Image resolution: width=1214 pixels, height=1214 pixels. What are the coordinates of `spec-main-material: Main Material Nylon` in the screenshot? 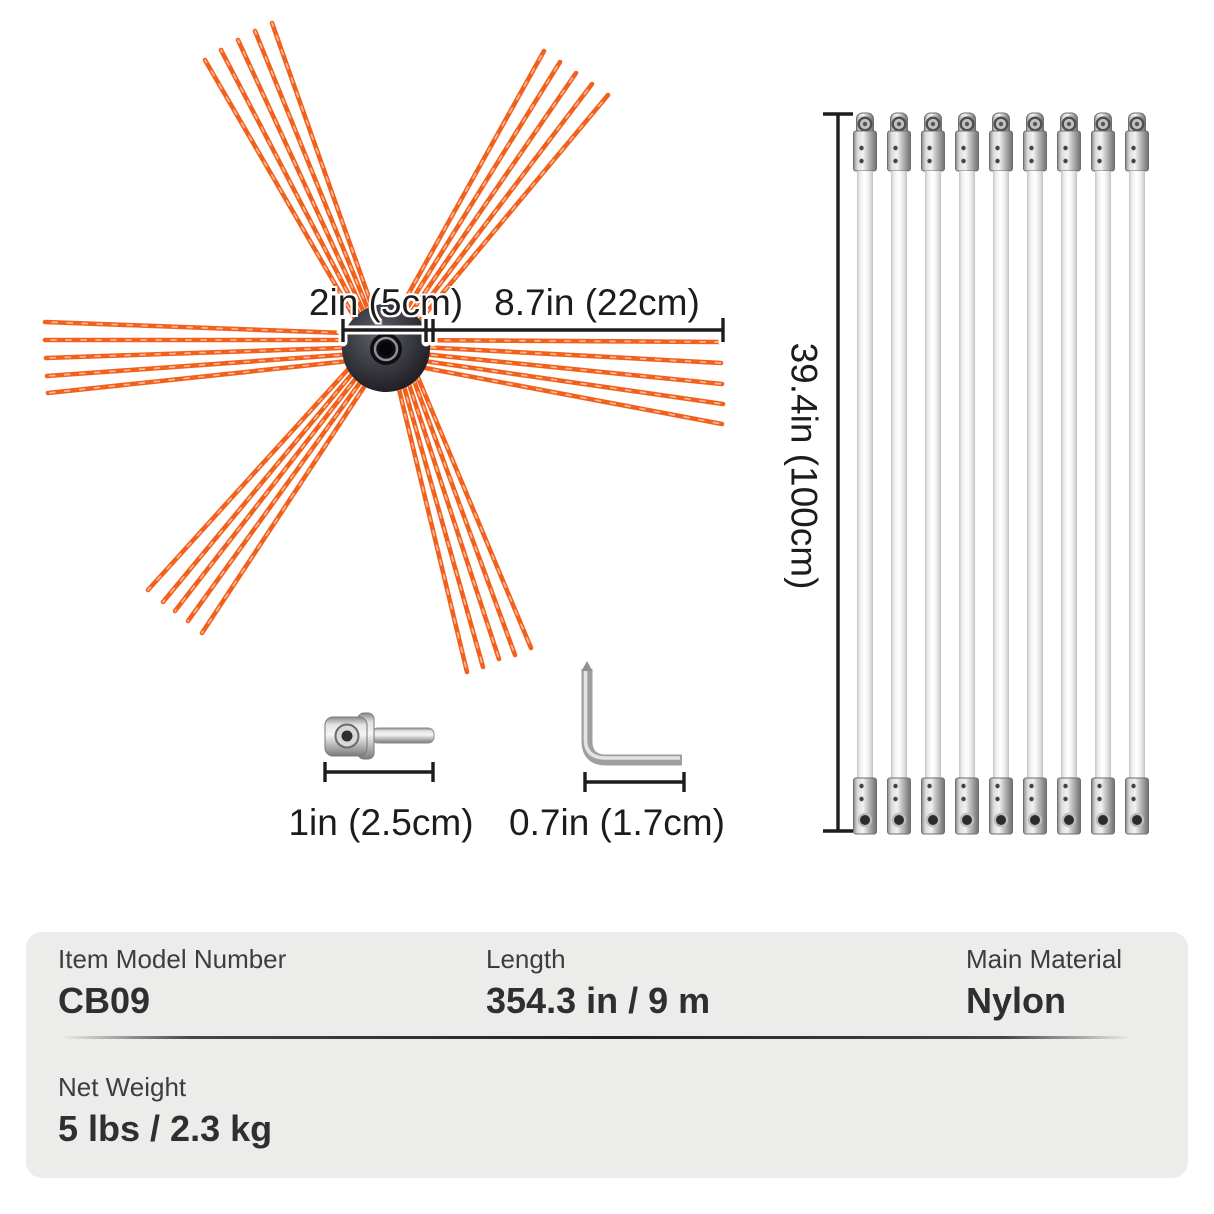 It's located at (1044, 984).